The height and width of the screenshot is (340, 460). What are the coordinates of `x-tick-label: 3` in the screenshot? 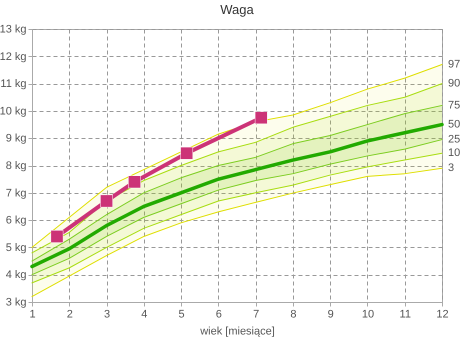 It's located at (107, 314).